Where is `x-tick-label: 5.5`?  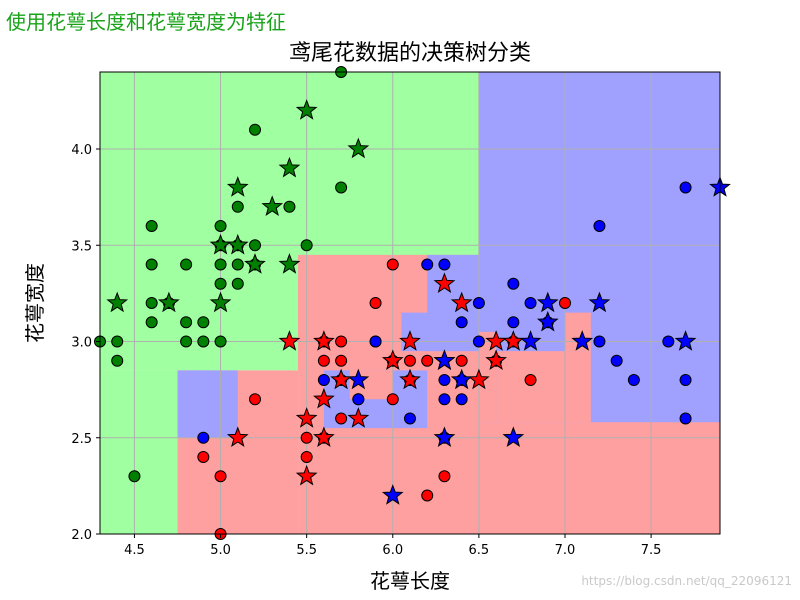 x-tick-label: 5.5 is located at coordinates (306, 550).